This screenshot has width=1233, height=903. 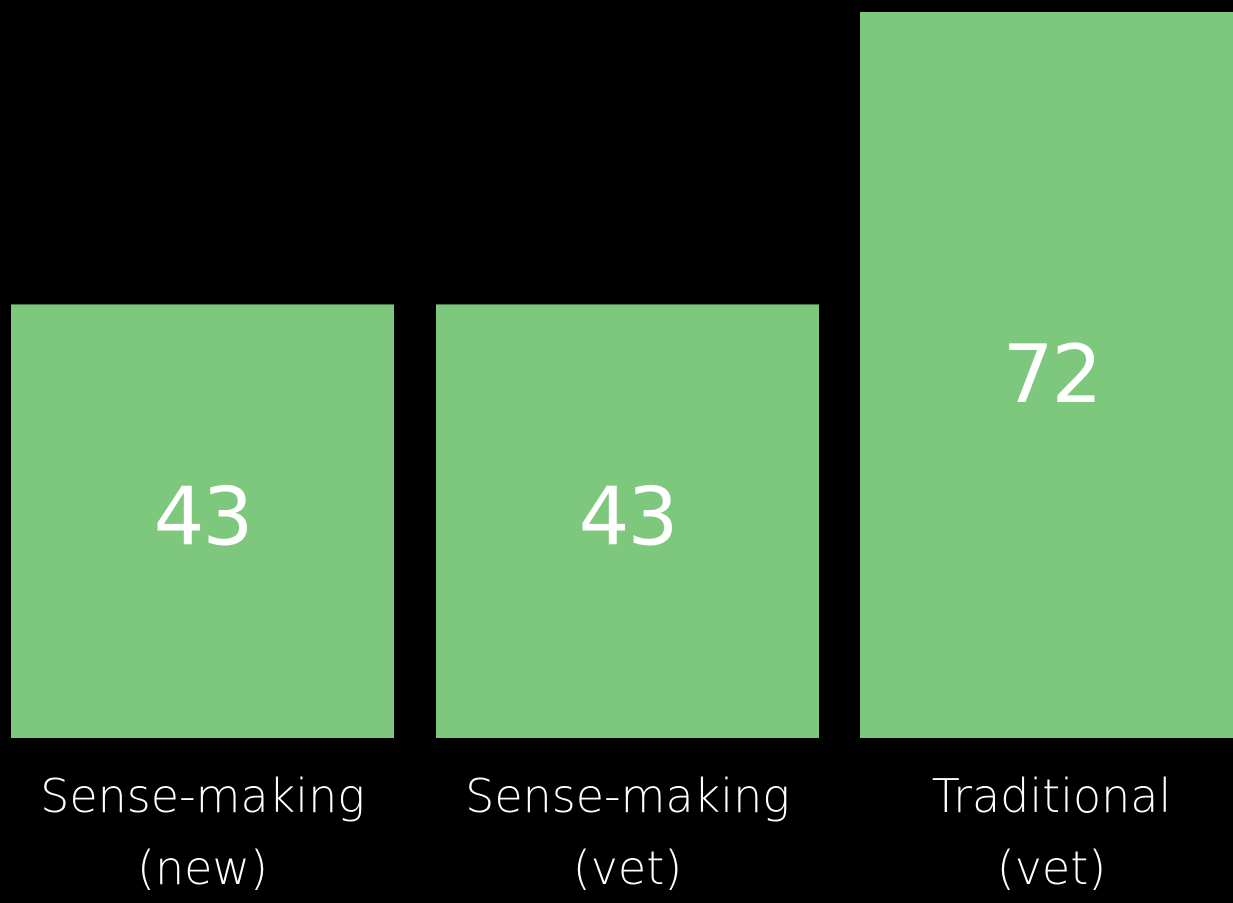 What do you see at coordinates (627, 868) in the screenshot?
I see `category-label-2-line-2: (vet)` at bounding box center [627, 868].